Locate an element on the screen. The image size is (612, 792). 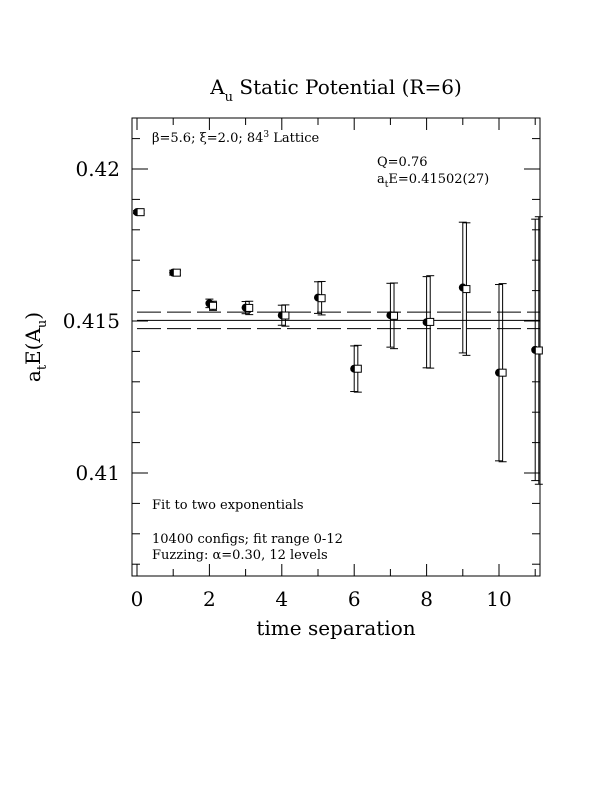
y-tick-label: 0.42 is located at coordinates (97, 169).